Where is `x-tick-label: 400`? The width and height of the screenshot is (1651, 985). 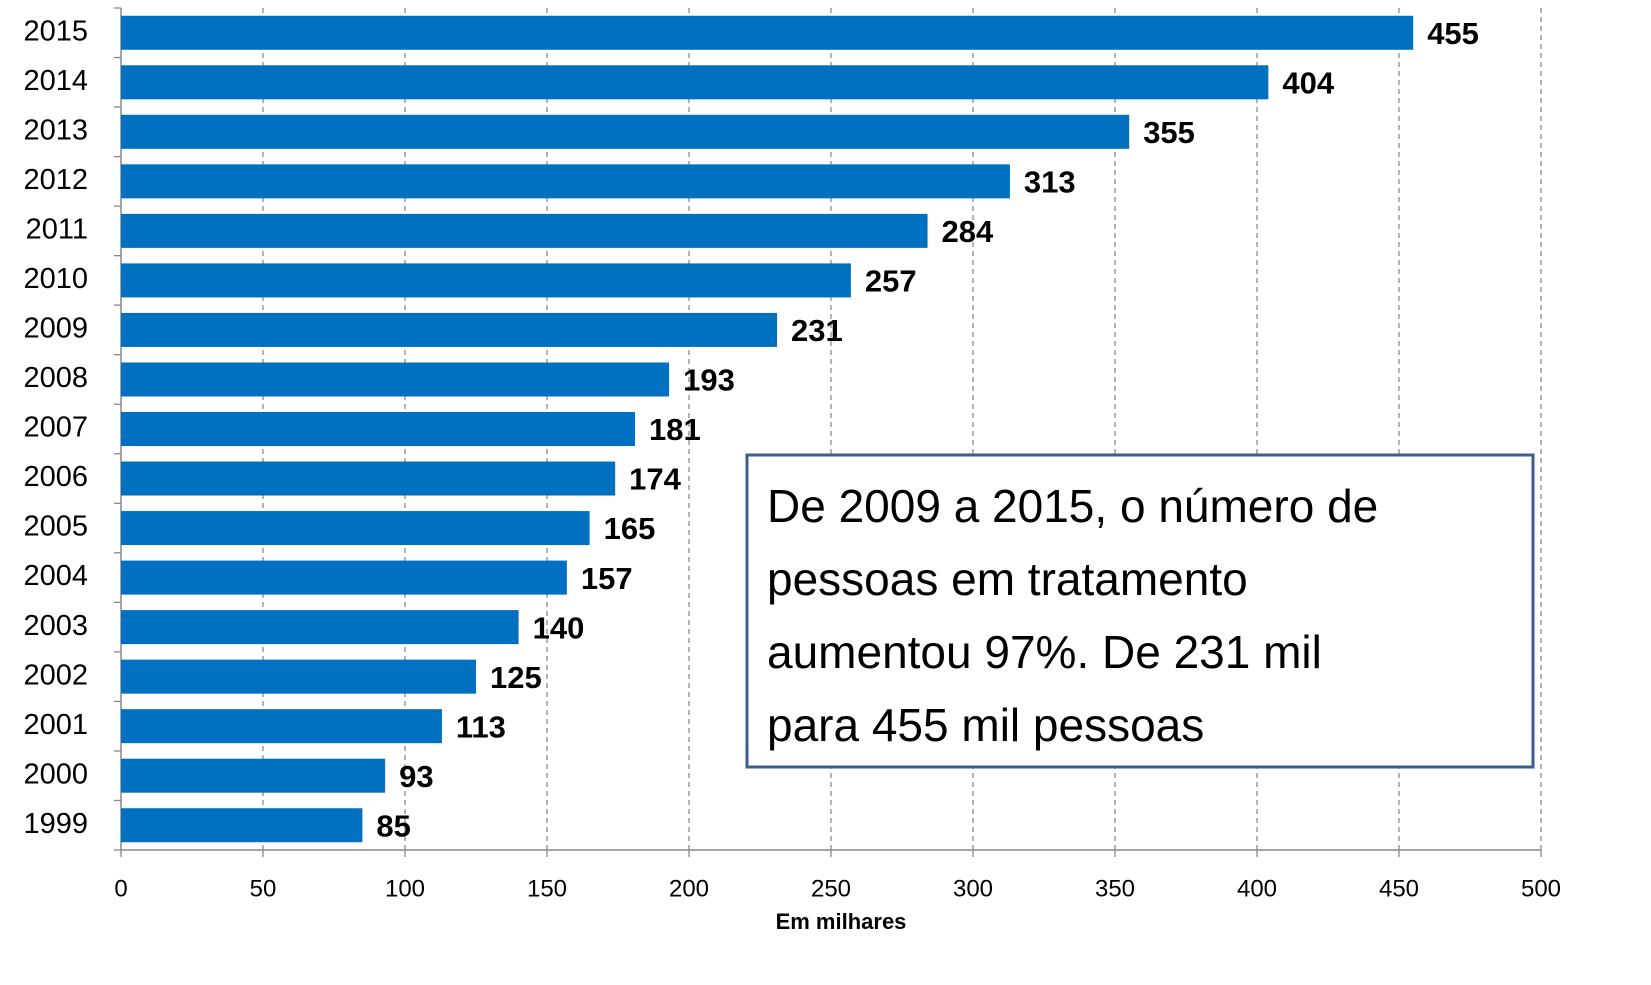 x-tick-label: 400 is located at coordinates (1257, 888).